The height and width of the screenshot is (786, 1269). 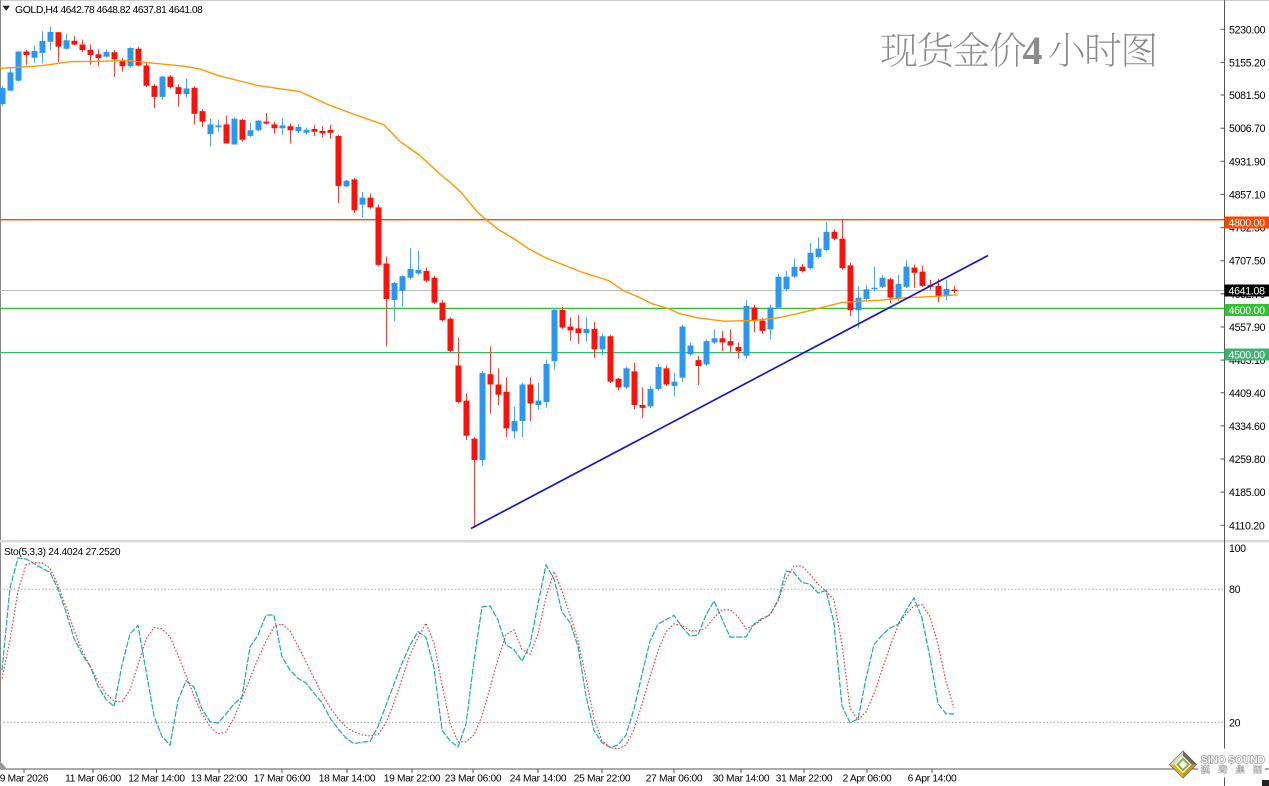 I want to click on svg-text: 31 Mar 22:00, so click(x=804, y=779).